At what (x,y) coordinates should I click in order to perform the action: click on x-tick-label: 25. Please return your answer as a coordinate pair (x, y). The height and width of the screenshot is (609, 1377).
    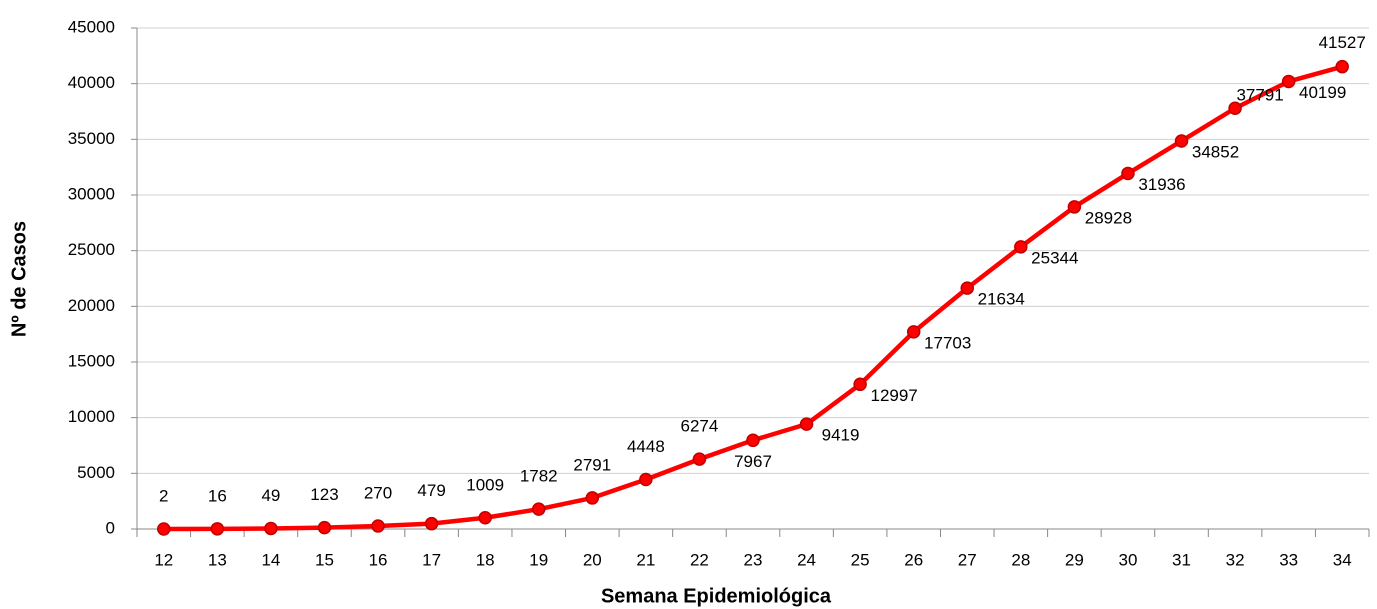
    Looking at the image, I should click on (860, 559).